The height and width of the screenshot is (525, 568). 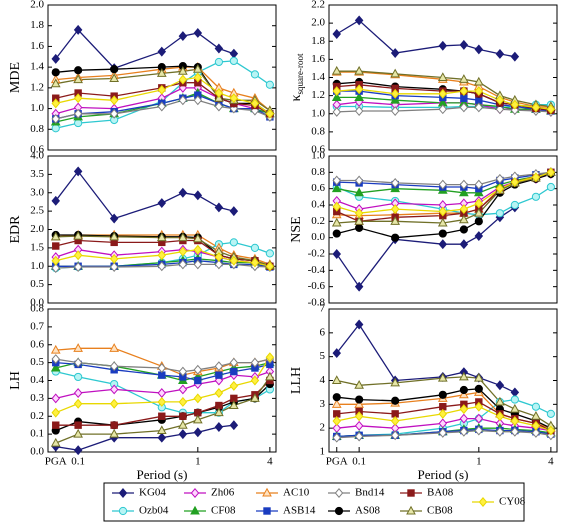 What do you see at coordinates (314, 502) in the screenshot?
I see `legend-box` at bounding box center [314, 502].